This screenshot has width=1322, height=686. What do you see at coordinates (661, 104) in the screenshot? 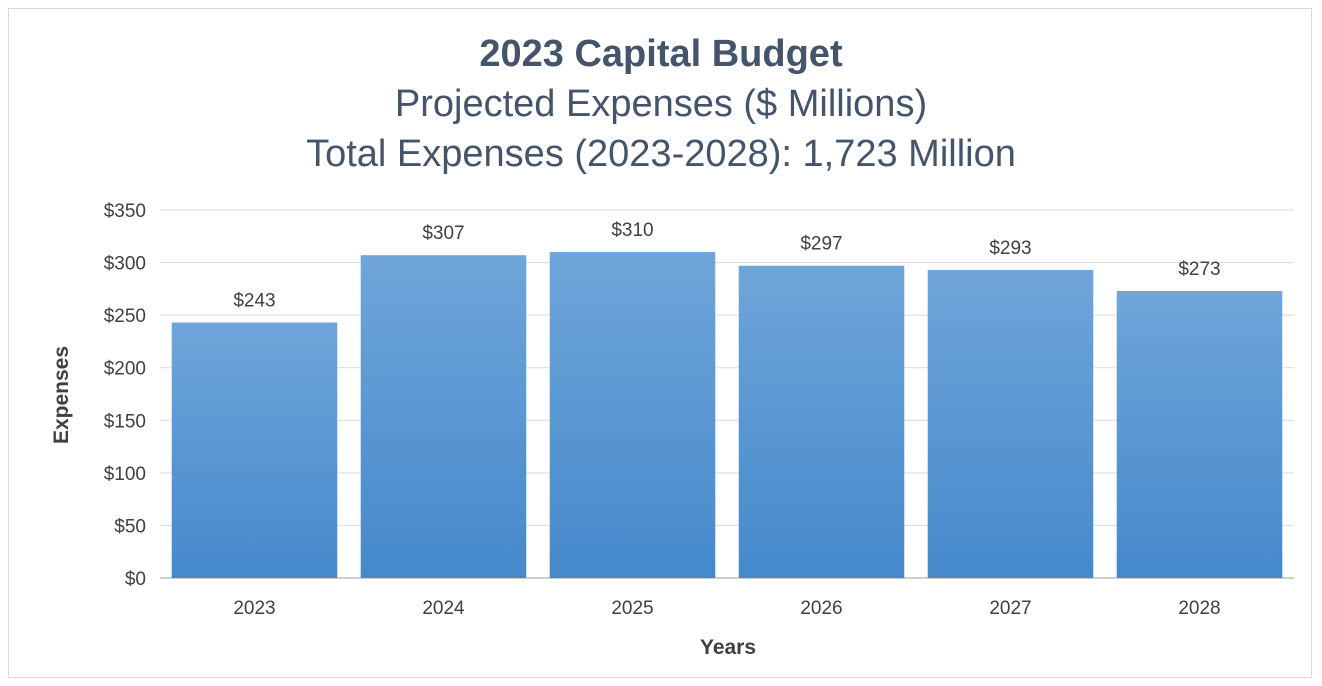
I see `chart-subtitle: Projected Expenses ($ Millions)` at bounding box center [661, 104].